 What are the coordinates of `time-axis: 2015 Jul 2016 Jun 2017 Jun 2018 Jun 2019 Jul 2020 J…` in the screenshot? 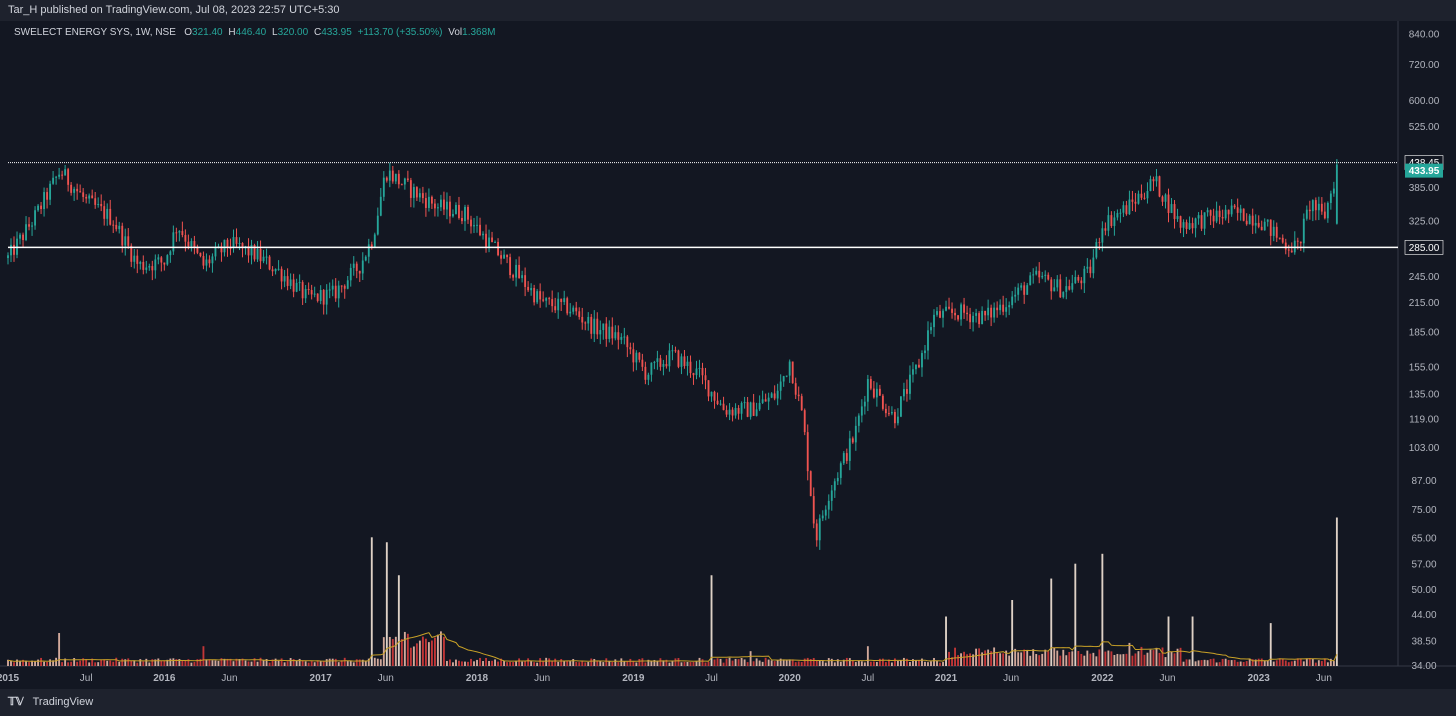 It's located at (666, 678).